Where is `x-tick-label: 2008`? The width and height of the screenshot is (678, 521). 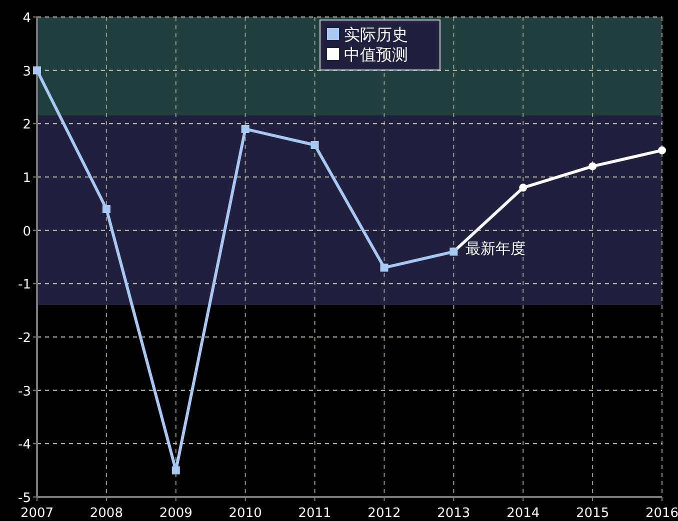
x-tick-label: 2008 is located at coordinates (106, 513).